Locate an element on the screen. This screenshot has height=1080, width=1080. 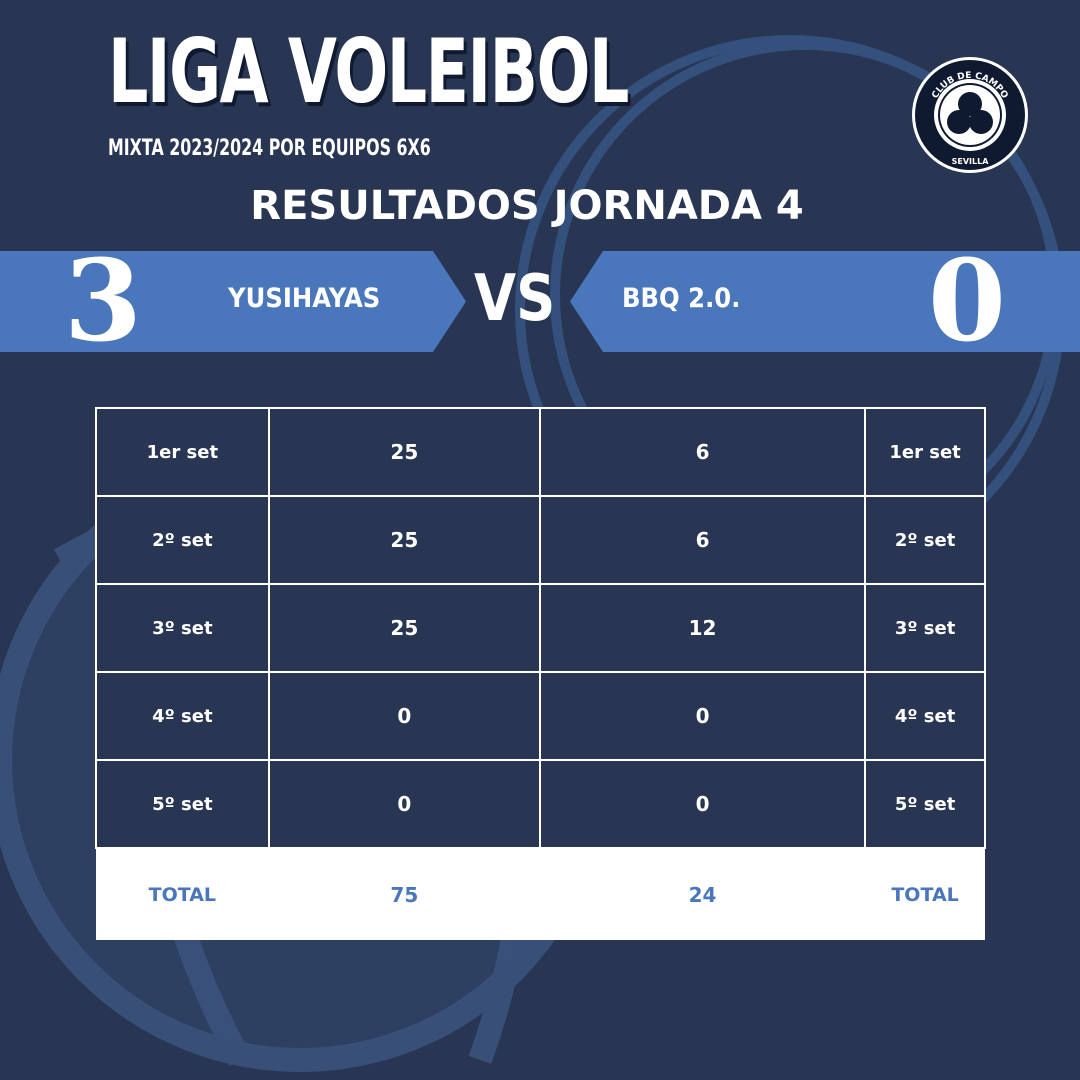
set-row: 3º set 25 12 3º set is located at coordinates (540, 628).